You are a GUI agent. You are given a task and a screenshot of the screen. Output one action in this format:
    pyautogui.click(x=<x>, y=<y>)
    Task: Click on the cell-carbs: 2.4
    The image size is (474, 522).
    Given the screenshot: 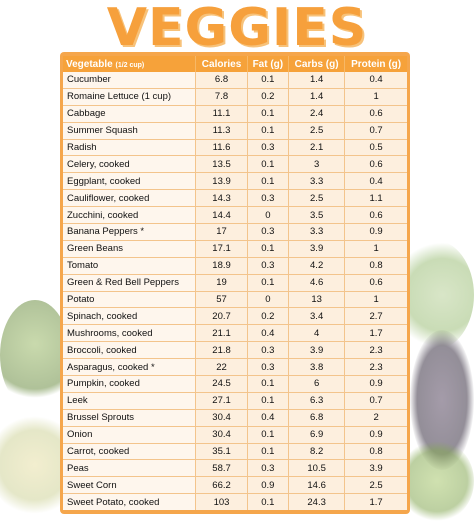 What is the action you would take?
    pyautogui.click(x=317, y=114)
    